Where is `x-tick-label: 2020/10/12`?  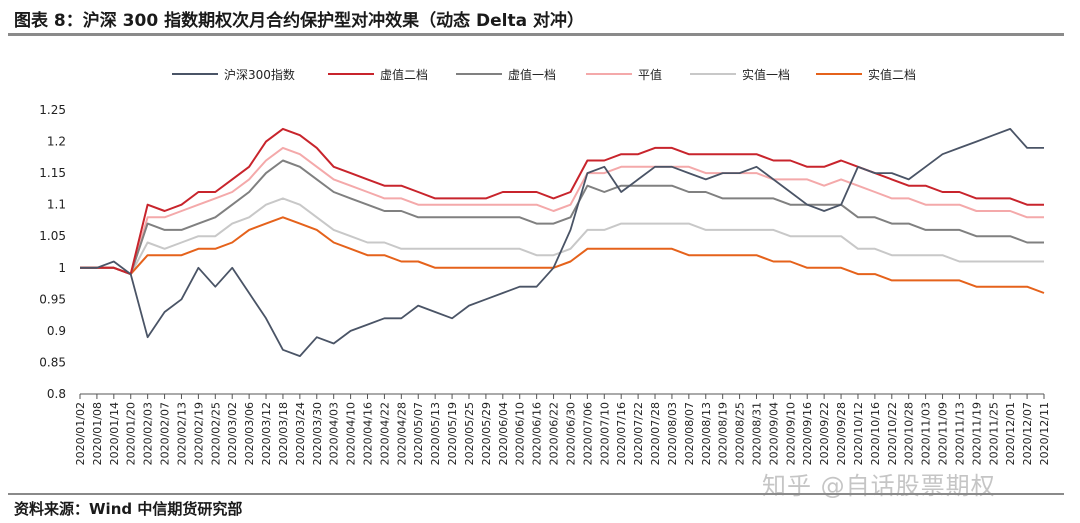
x-tick-label: 2020/10/12 is located at coordinates (858, 433).